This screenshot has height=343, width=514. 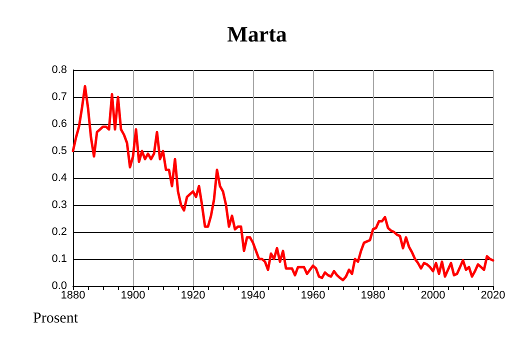 I want to click on y-tick-label: 0.7, so click(x=59, y=97).